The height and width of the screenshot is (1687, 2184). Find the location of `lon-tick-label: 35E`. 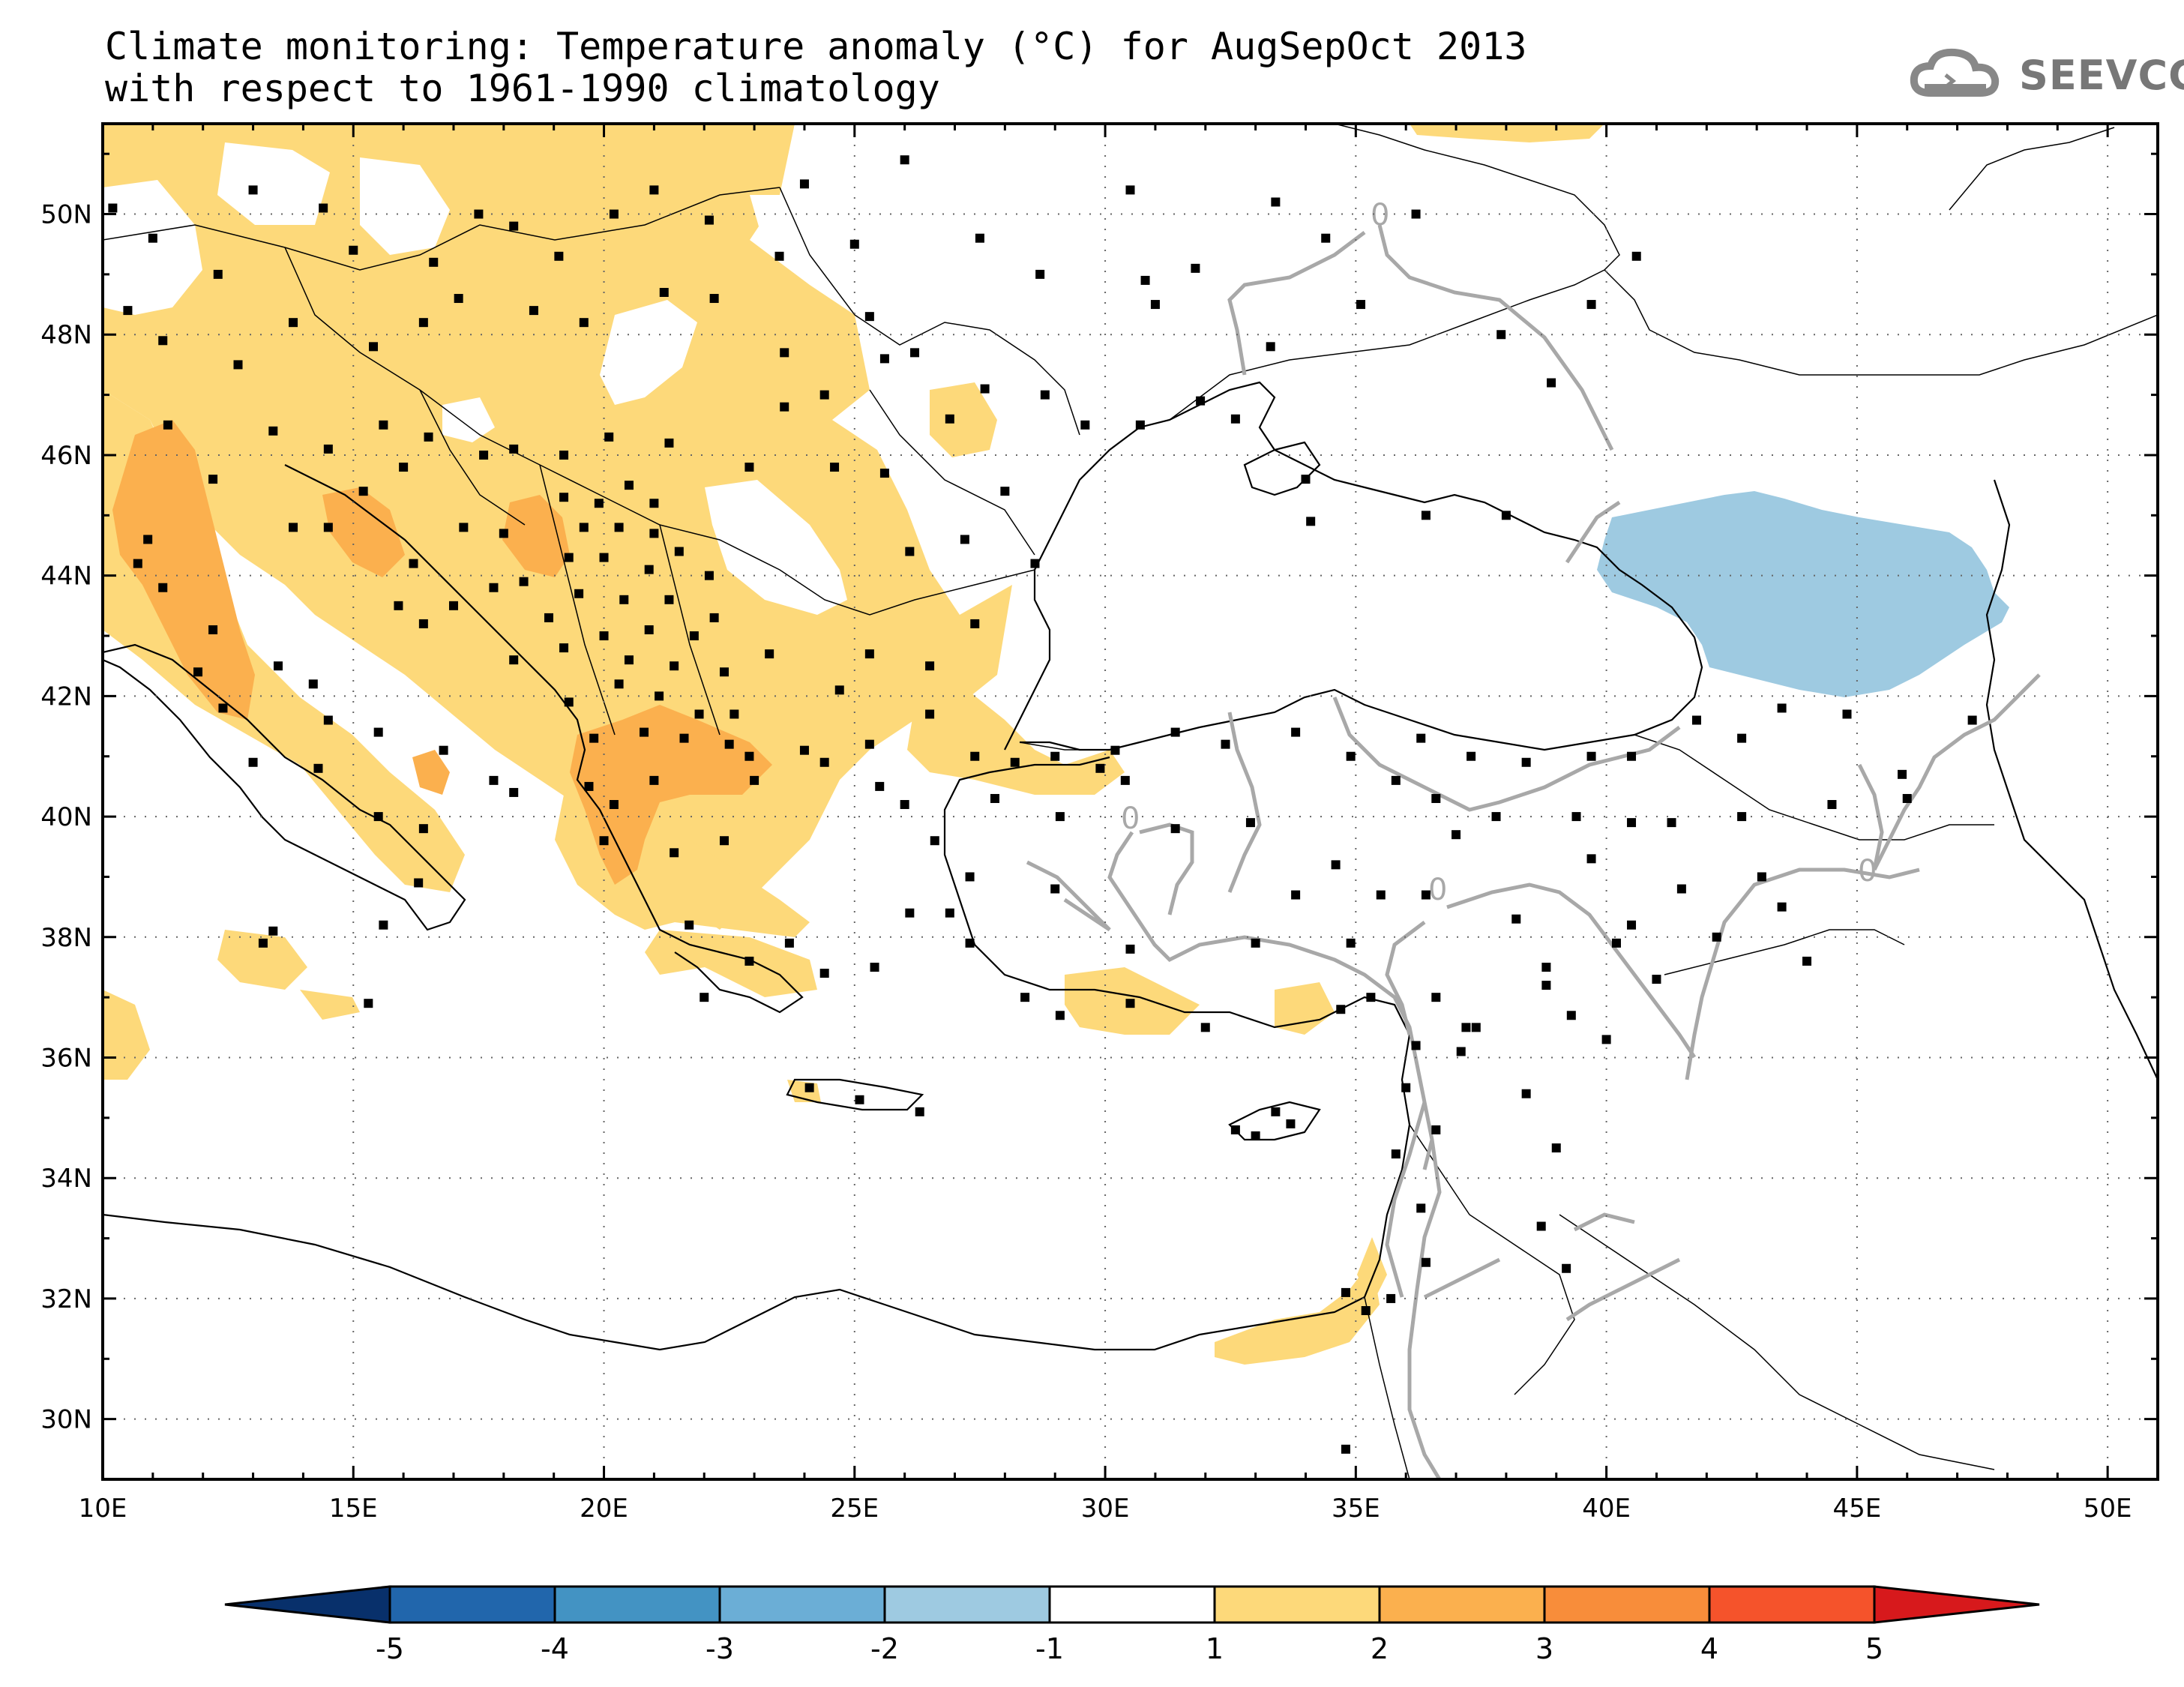

lon-tick-label: 35E is located at coordinates (1356, 1509).